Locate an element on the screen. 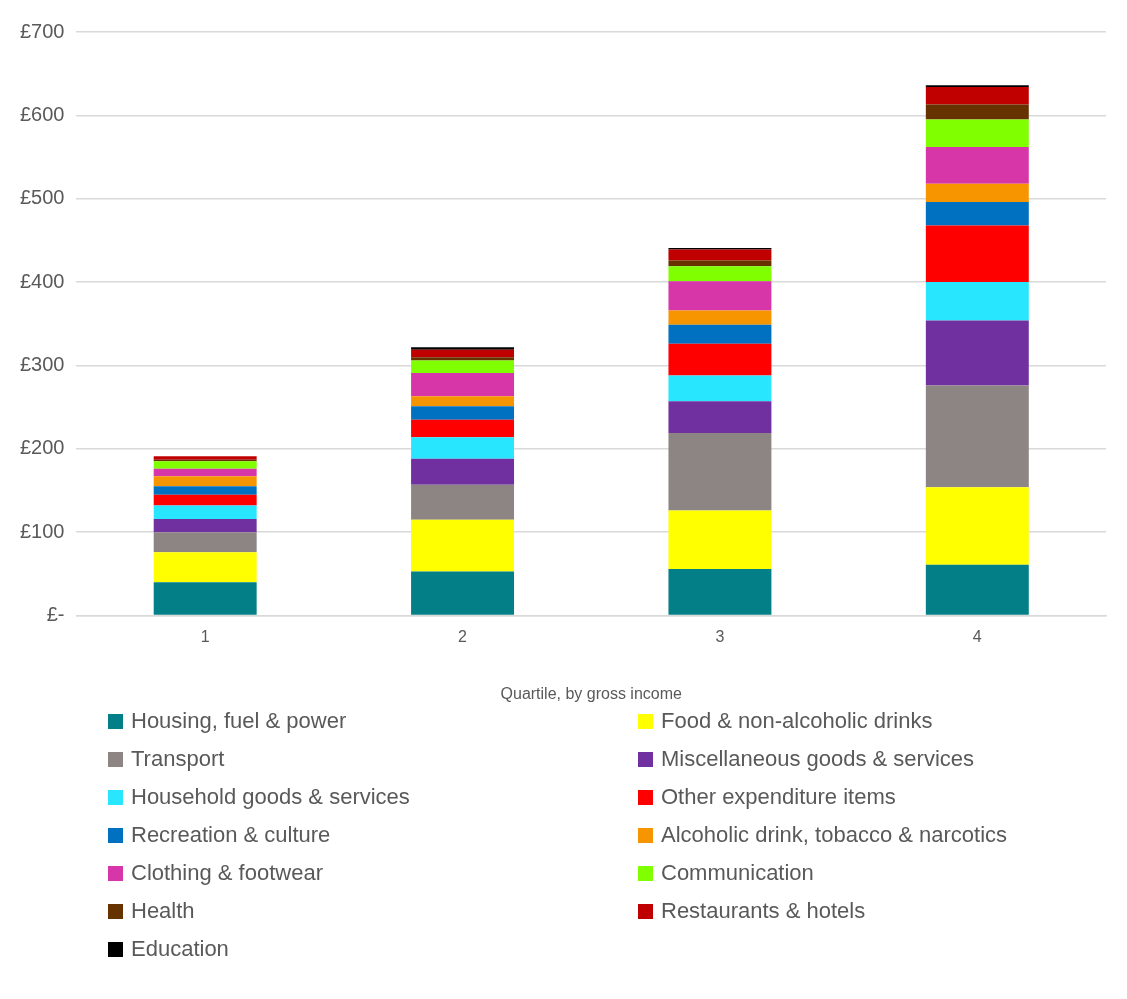 Image resolution: width=1127 pixels, height=999 pixels. y-tick-label: £100 is located at coordinates (42, 530).